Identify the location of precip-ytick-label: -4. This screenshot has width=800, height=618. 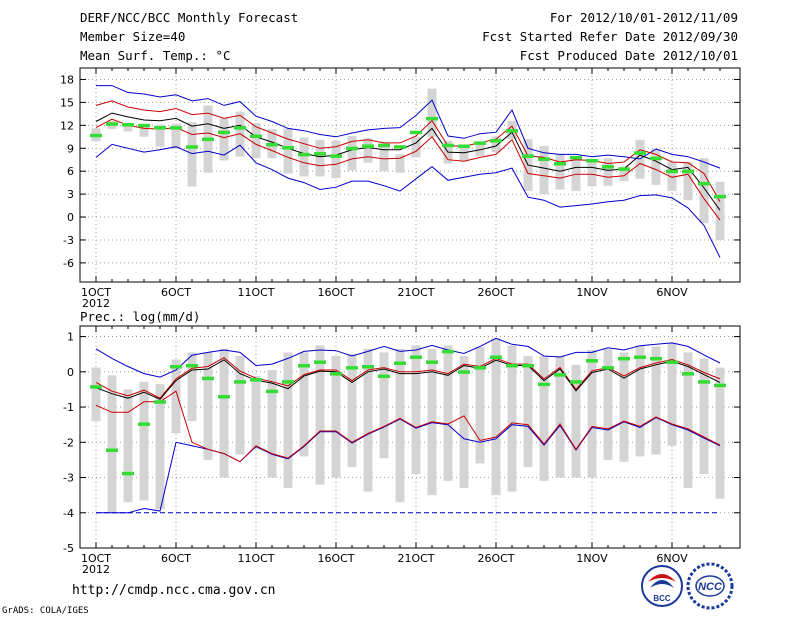
(68, 513).